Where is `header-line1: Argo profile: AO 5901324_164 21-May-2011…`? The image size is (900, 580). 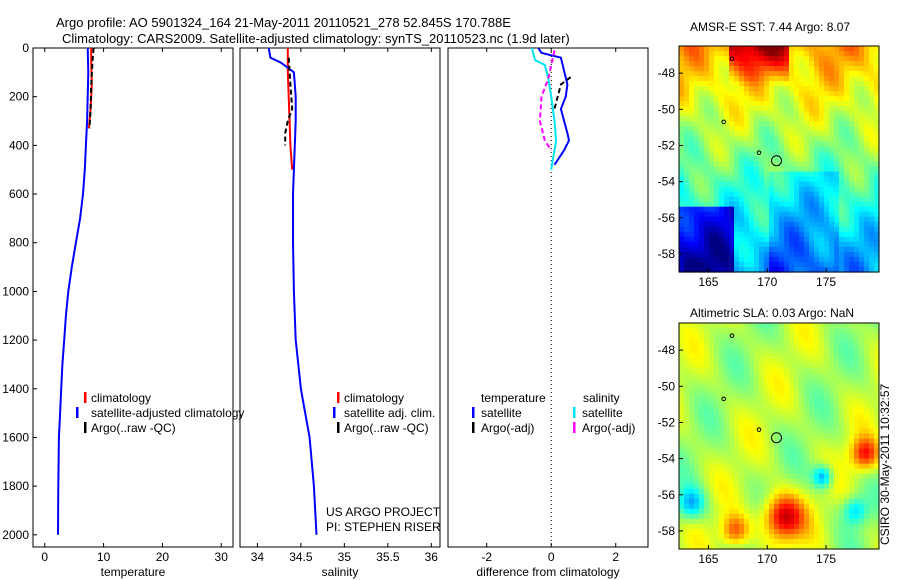
header-line1: Argo profile: AO 5901324_164 21-May-2011… is located at coordinates (283, 22).